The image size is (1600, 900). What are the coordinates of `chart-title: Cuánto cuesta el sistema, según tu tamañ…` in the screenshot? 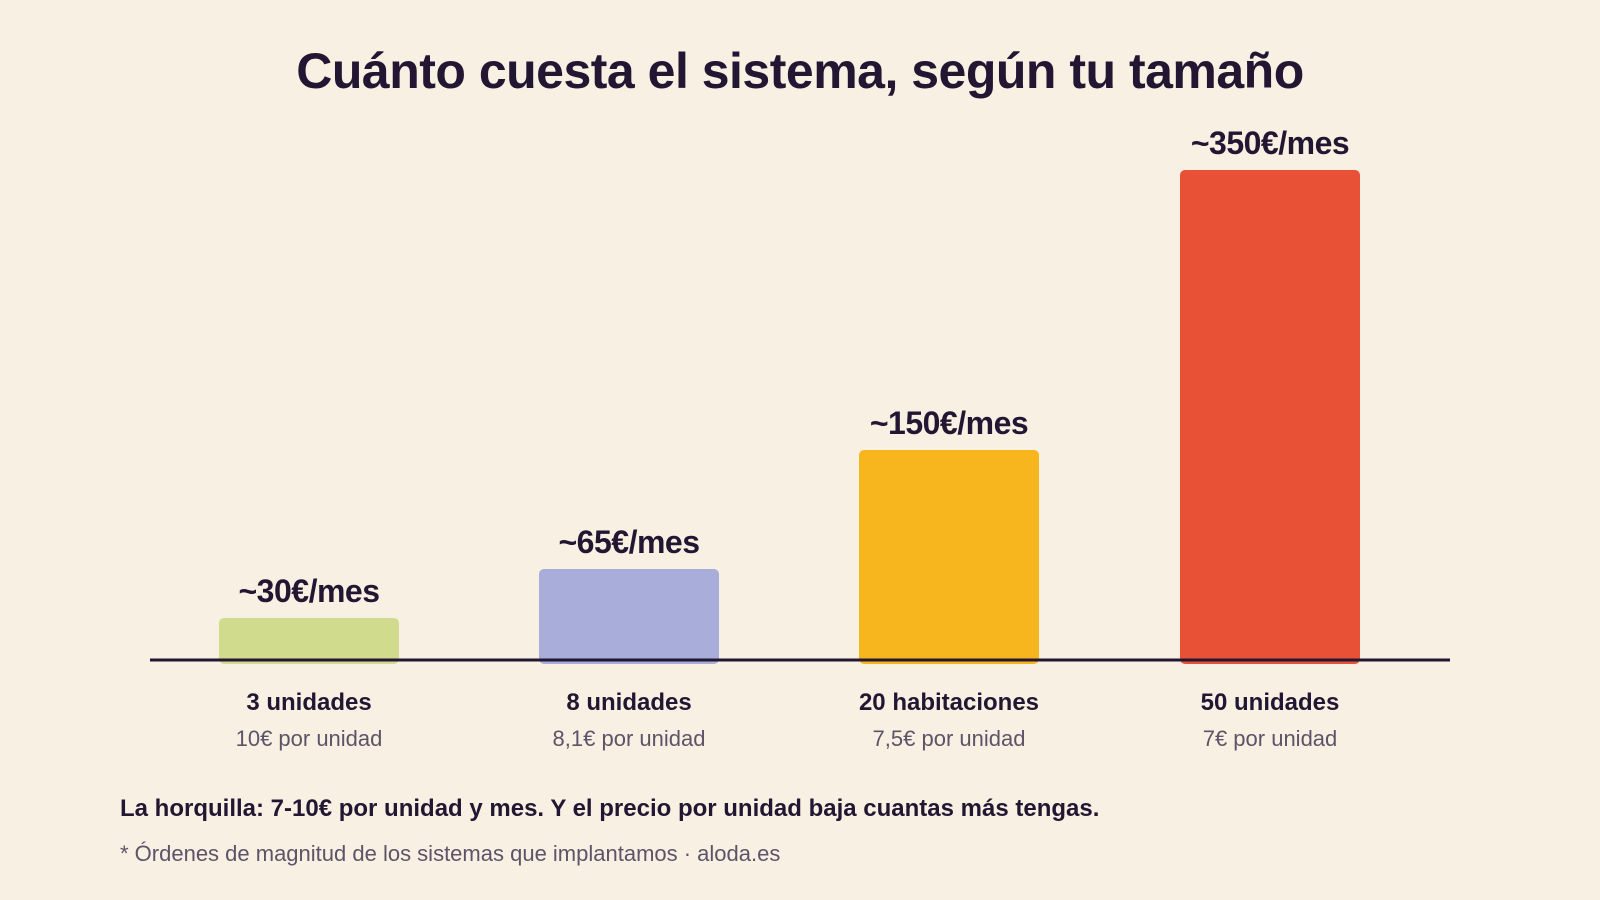 It's located at (800, 71).